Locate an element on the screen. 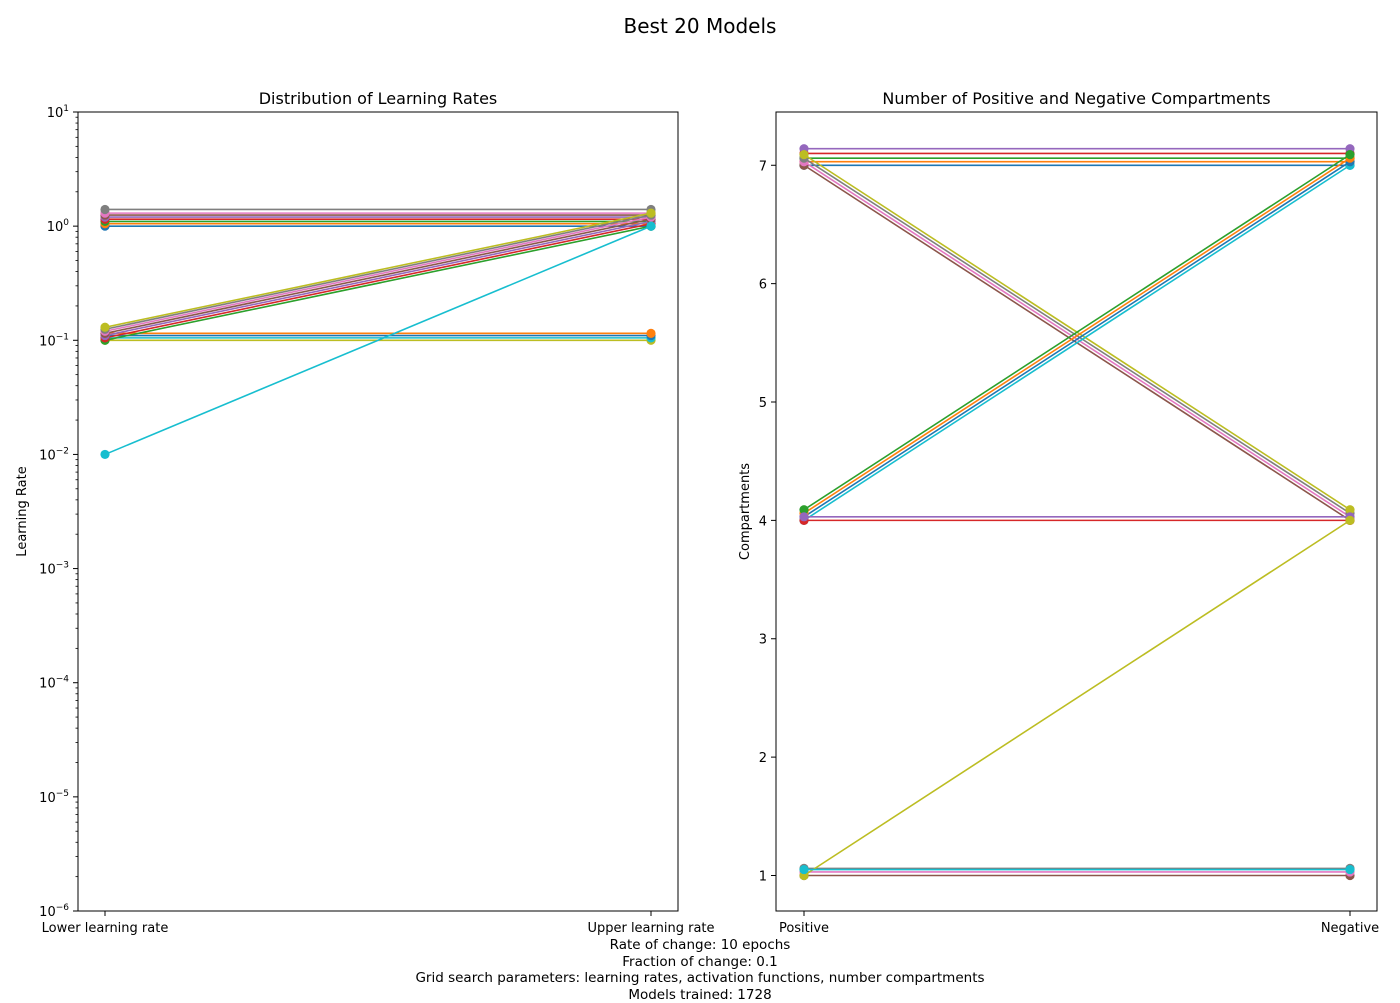 The image size is (1400, 1003). y-tick-label: 4 is located at coordinates (763, 521).